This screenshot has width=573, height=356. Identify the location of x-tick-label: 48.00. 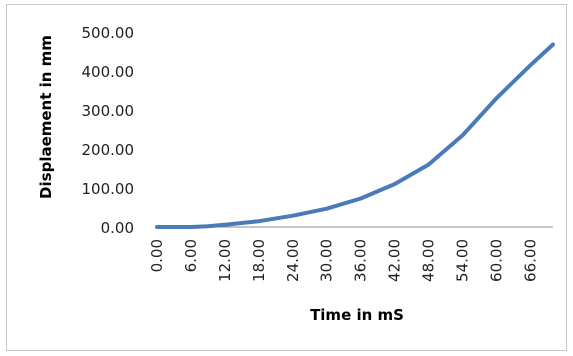
(429, 260).